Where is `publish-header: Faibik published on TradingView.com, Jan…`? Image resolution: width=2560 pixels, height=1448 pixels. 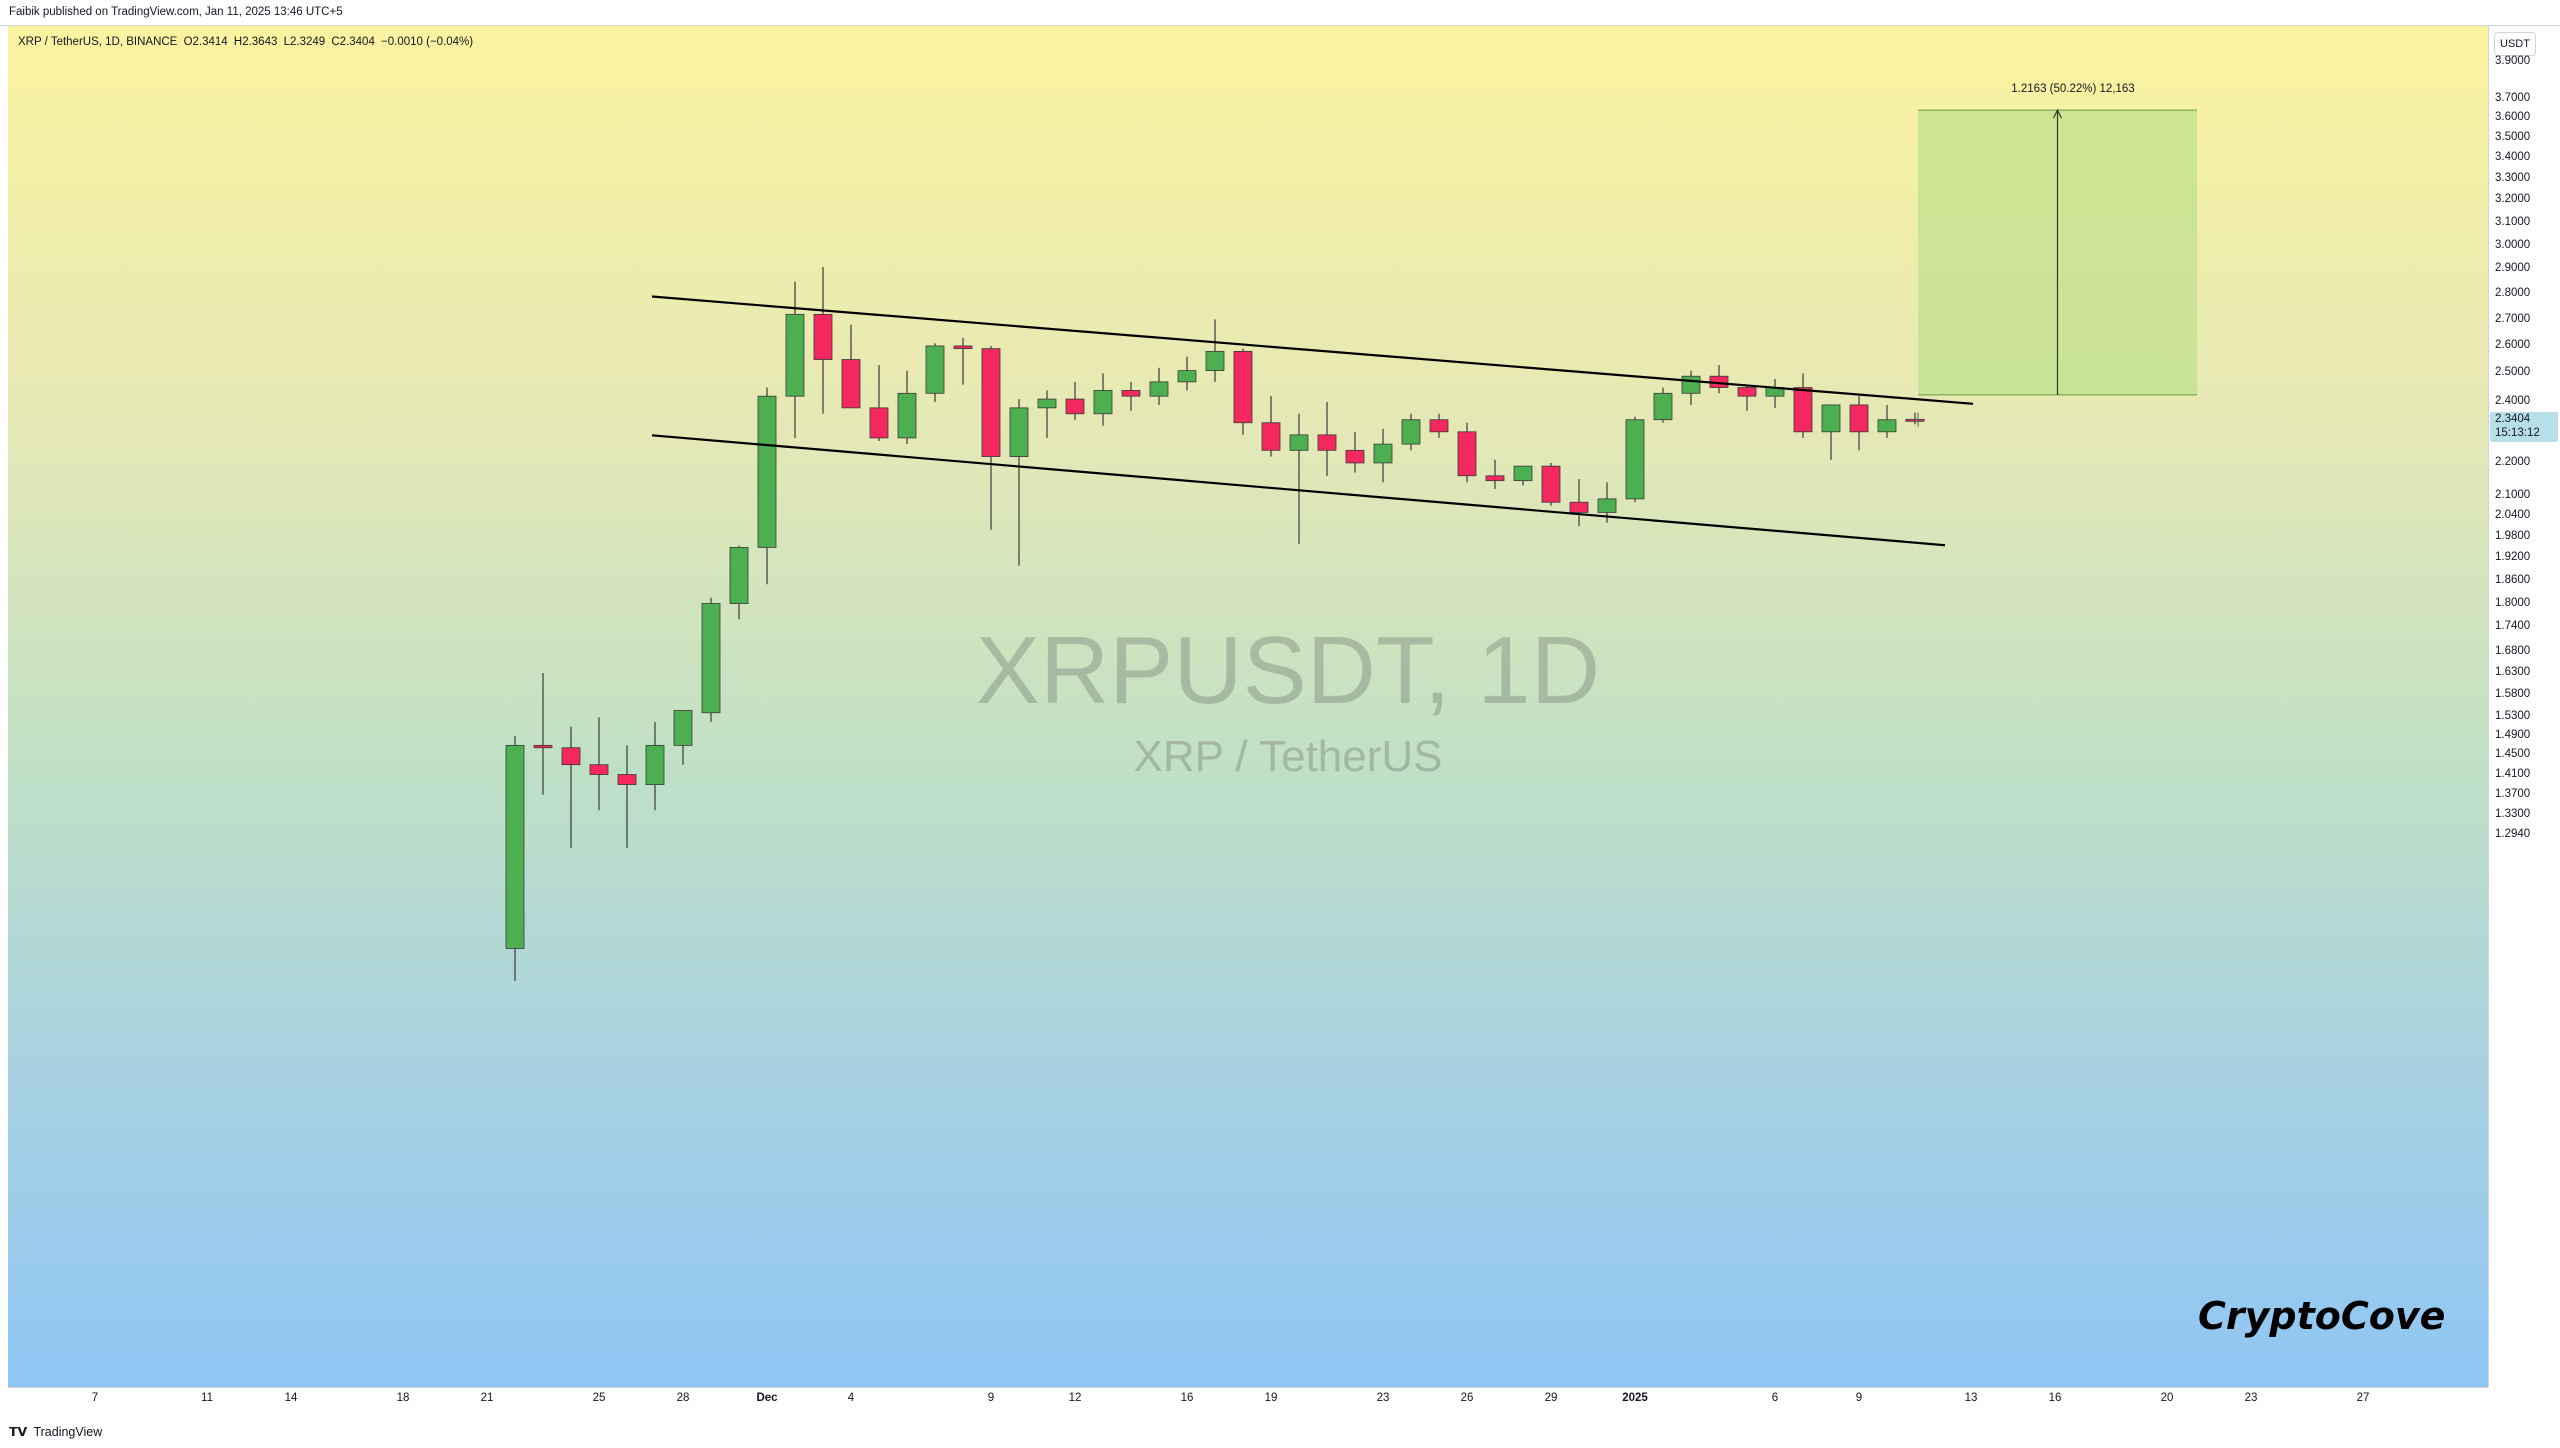
publish-header: Faibik published on TradingView.com, Jan… is located at coordinates (1280, 13).